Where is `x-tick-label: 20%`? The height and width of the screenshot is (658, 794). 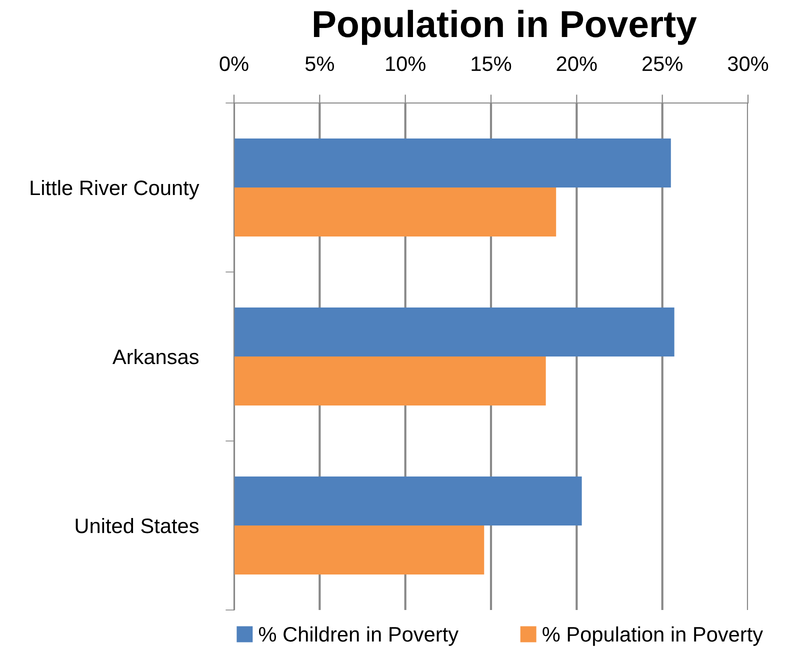
x-tick-label: 20% is located at coordinates (576, 64).